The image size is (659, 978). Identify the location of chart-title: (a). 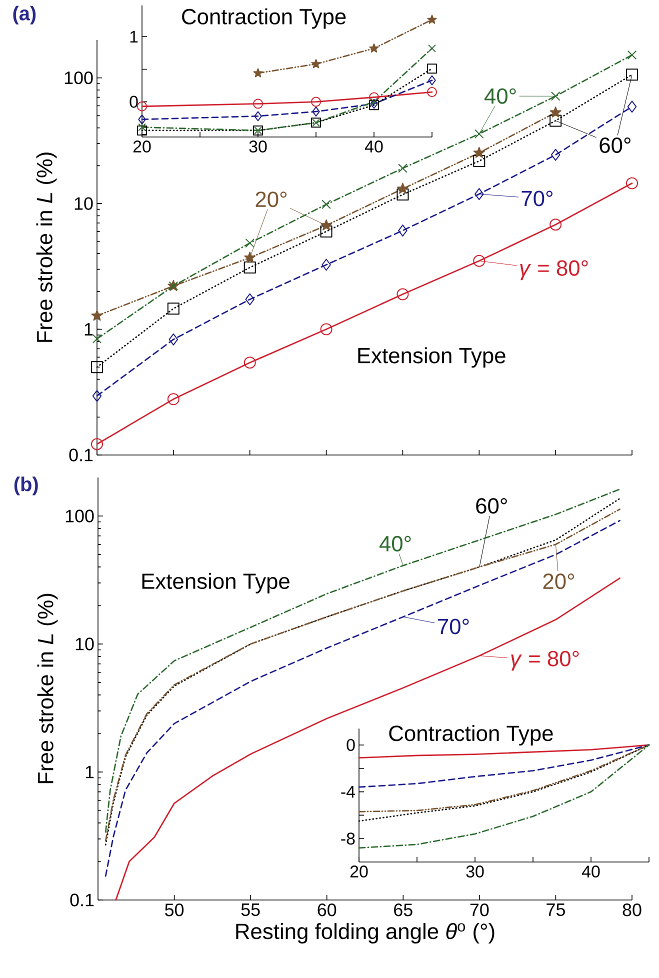
(24, 15).